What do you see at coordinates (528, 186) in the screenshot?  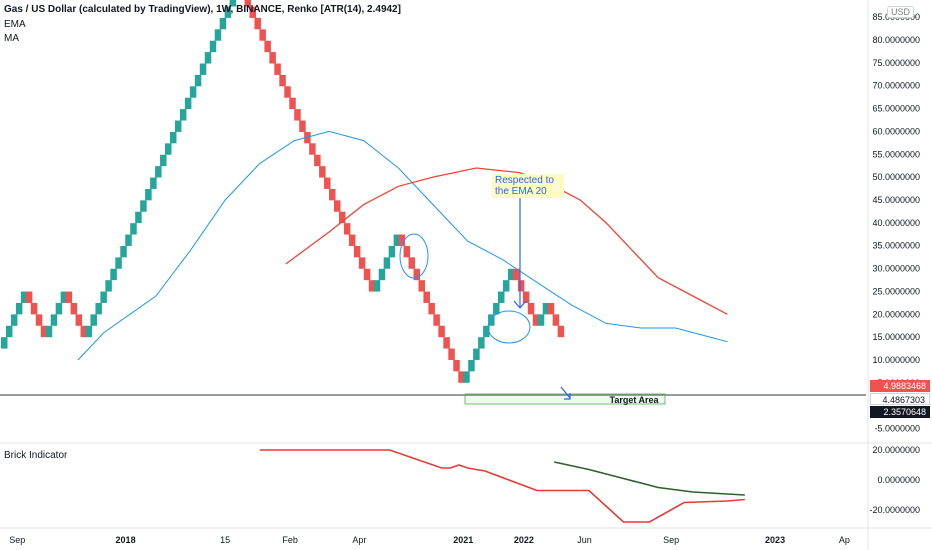 I see `annotation-note: Respected to the EMA 20` at bounding box center [528, 186].